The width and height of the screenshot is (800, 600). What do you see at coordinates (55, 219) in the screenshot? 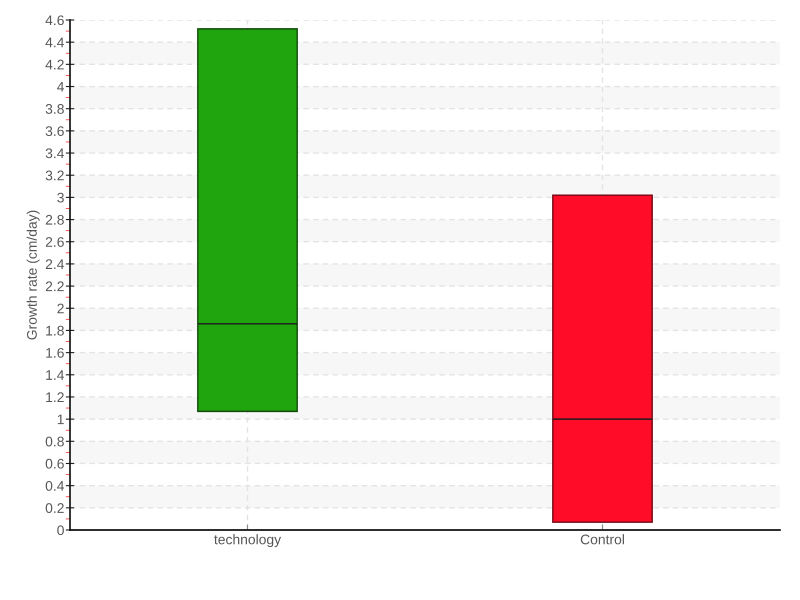
I see `y-tick-label: 2.8` at bounding box center [55, 219].